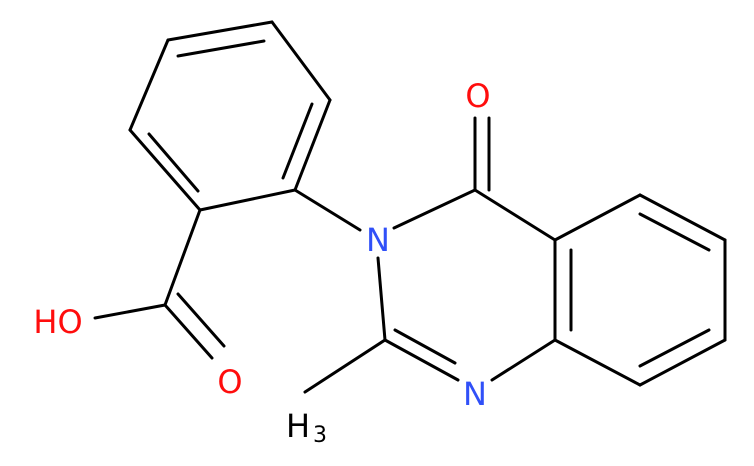 This screenshot has width=754, height=466. What do you see at coordinates (320, 435) in the screenshot?
I see `atom-subscript: 3` at bounding box center [320, 435].